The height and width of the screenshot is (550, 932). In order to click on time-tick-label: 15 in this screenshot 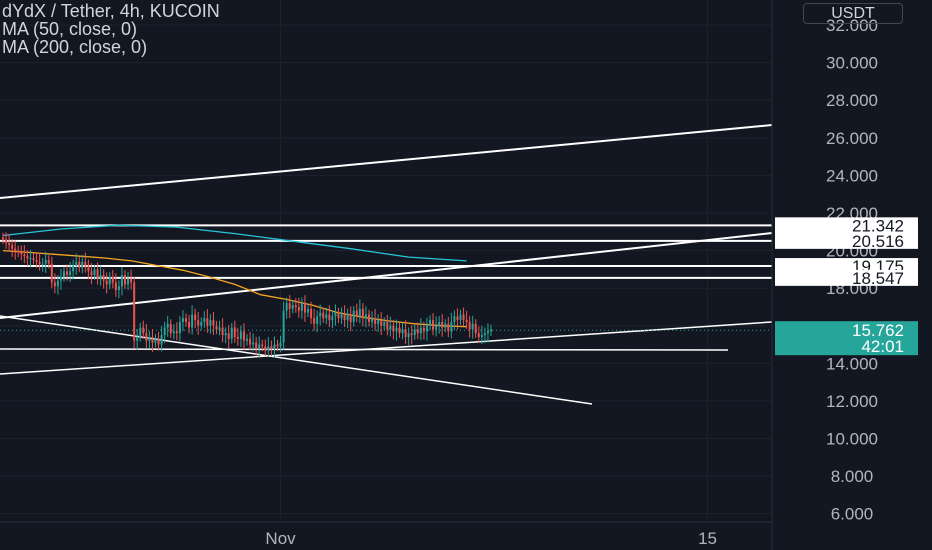, I will do `click(707, 538)`.